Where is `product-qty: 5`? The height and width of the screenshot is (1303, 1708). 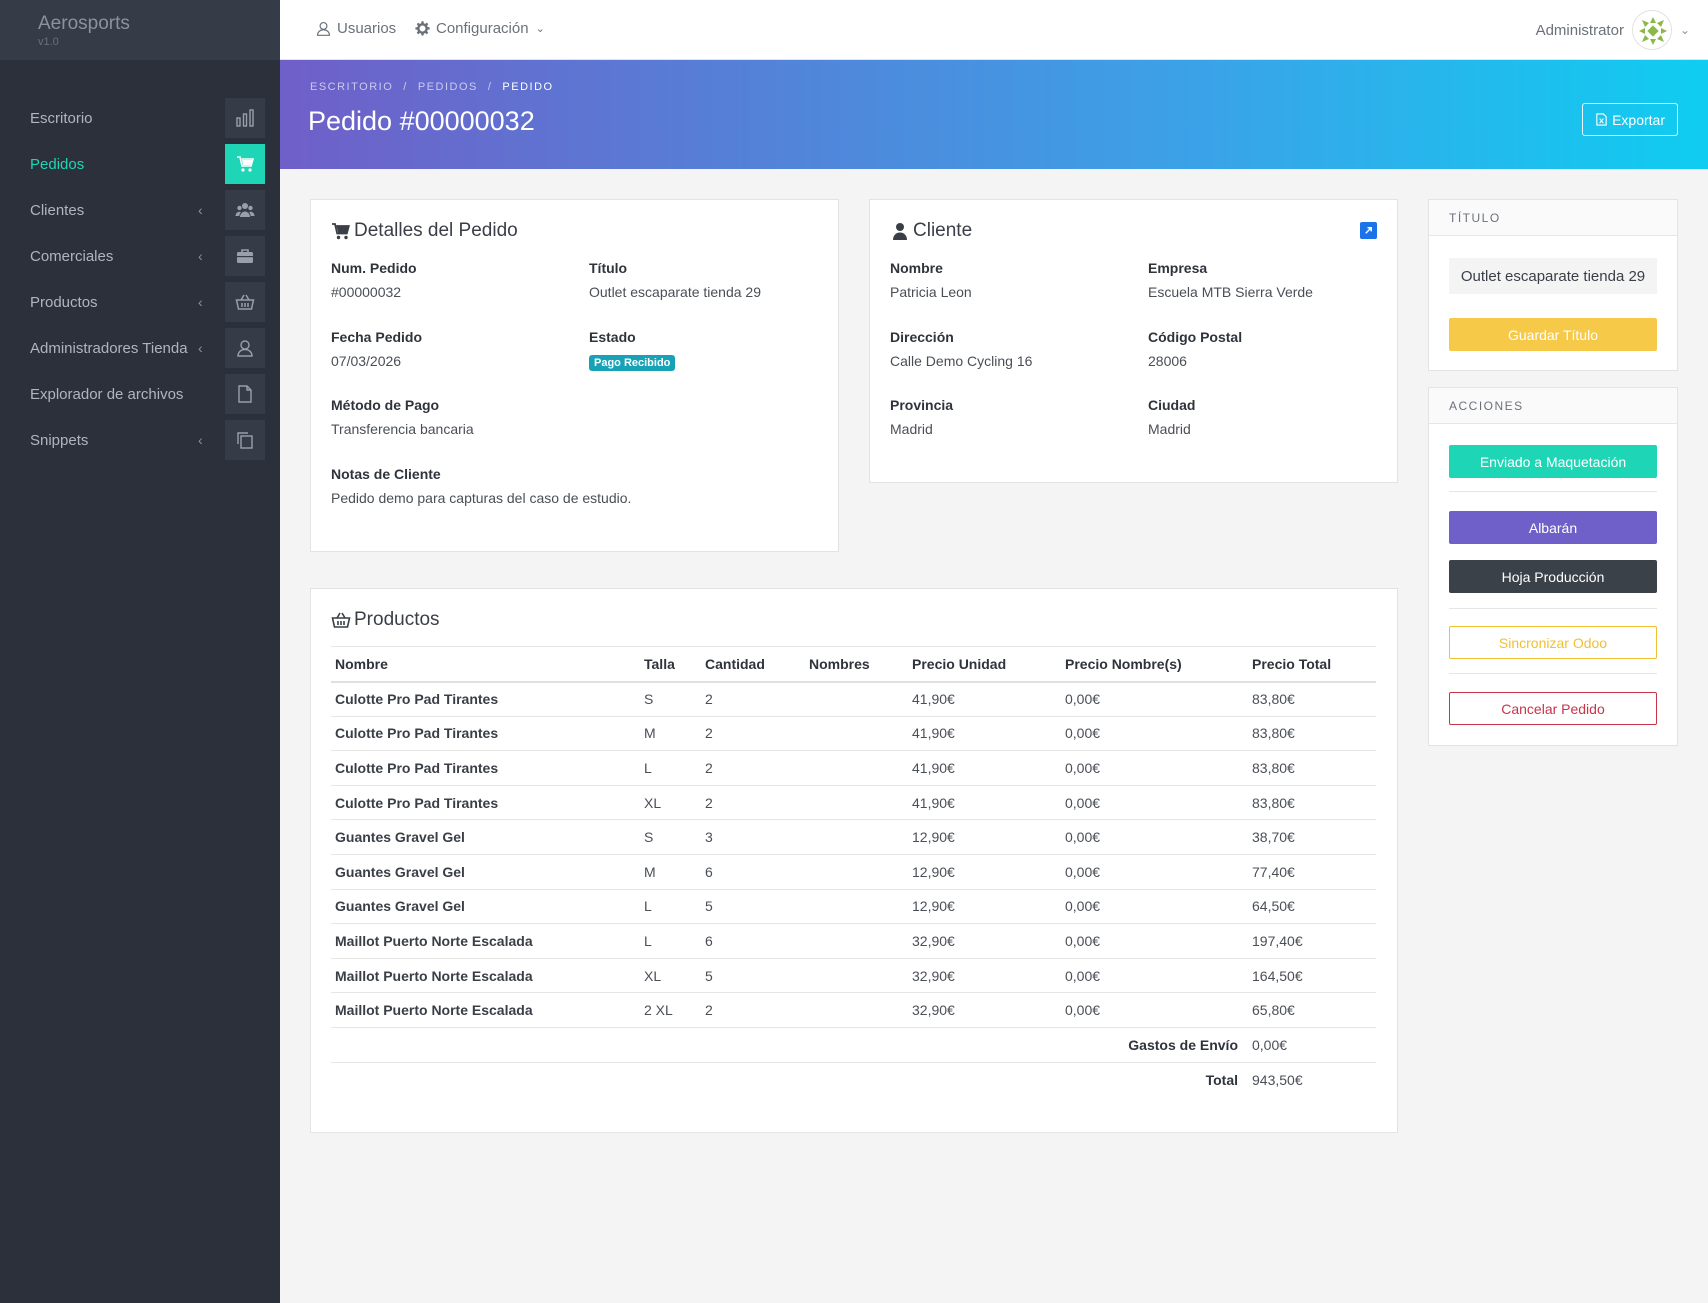
product-qty: 5 is located at coordinates (753, 907).